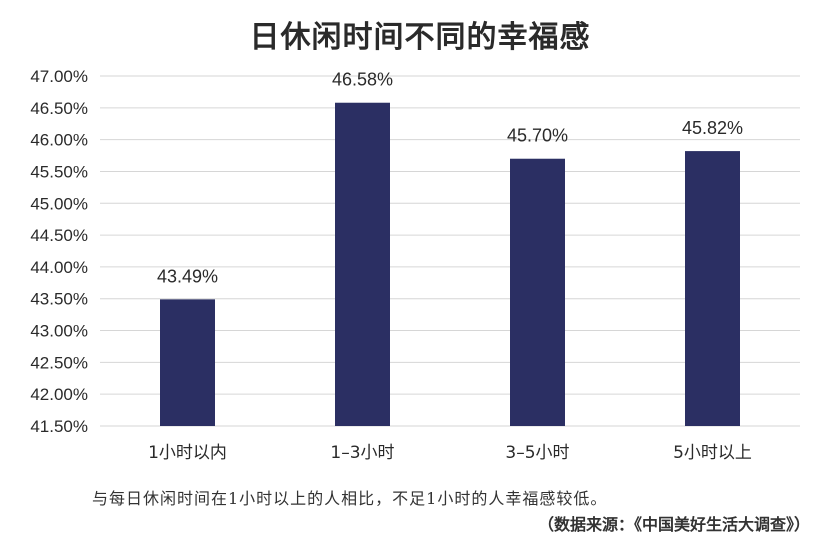 The width and height of the screenshot is (840, 555). I want to click on data-label: 45.70%, so click(537, 136).